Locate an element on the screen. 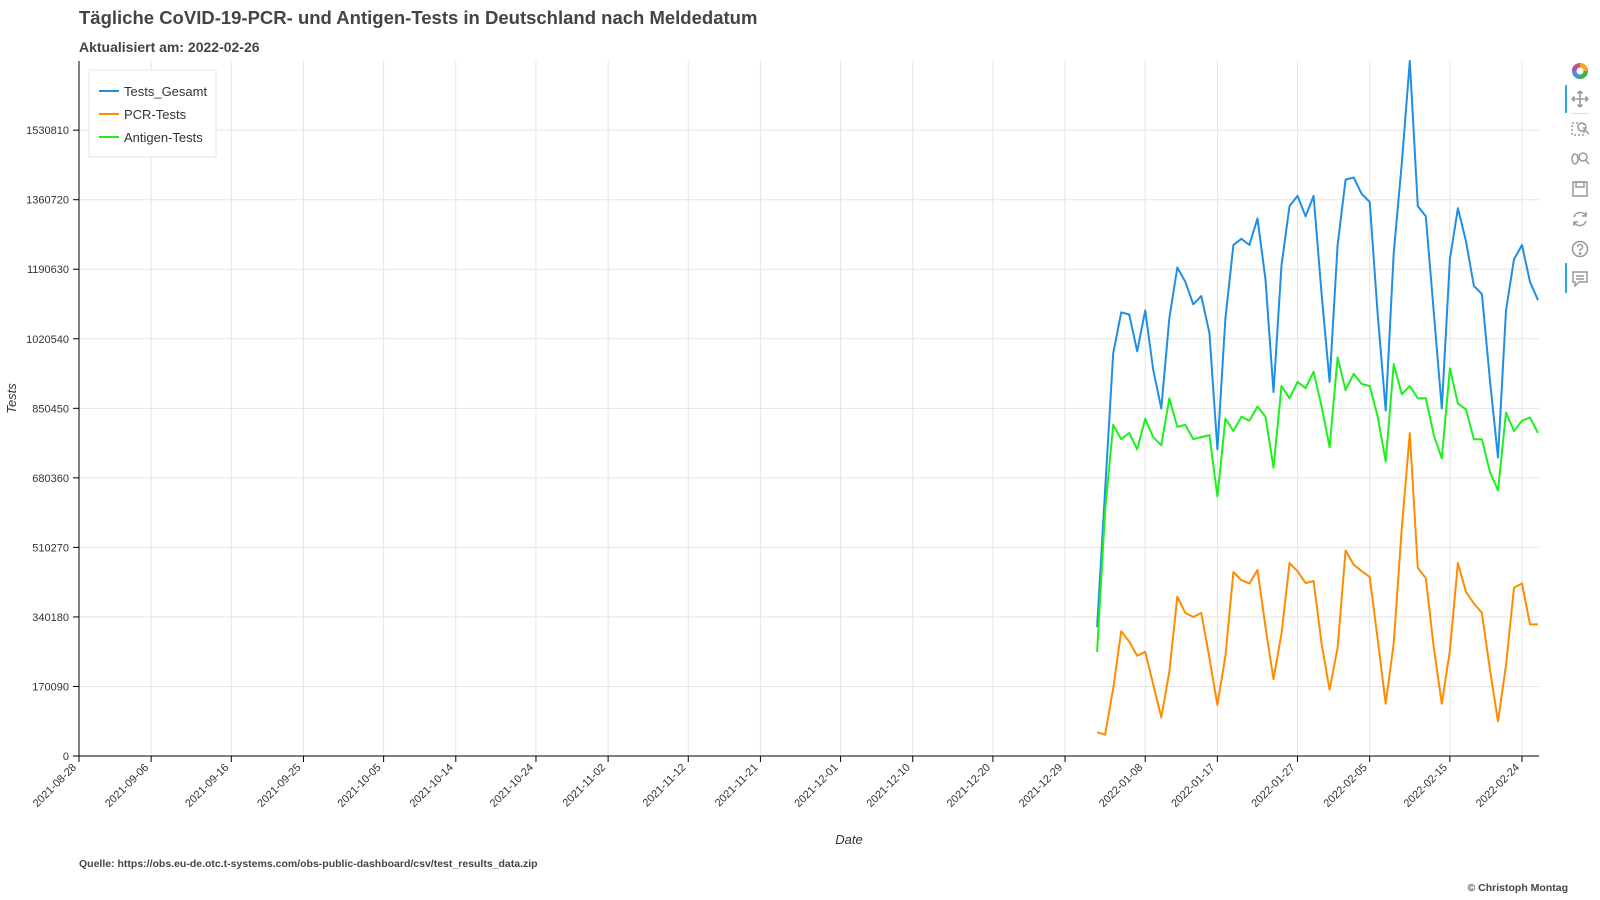 This screenshot has width=1600, height=900. x-tick-label: 2021-08-28 is located at coordinates (55, 786).